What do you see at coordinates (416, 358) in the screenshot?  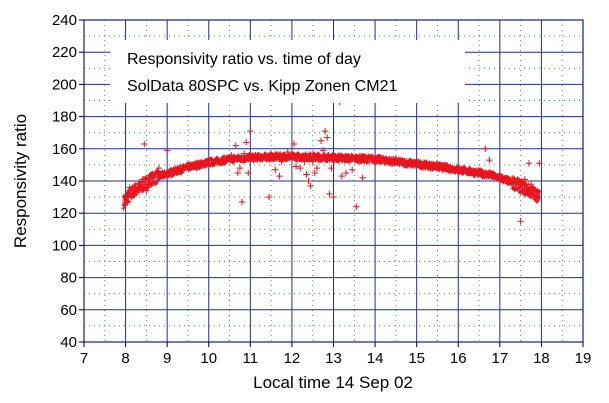 I see `x-tick-label: 15` at bounding box center [416, 358].